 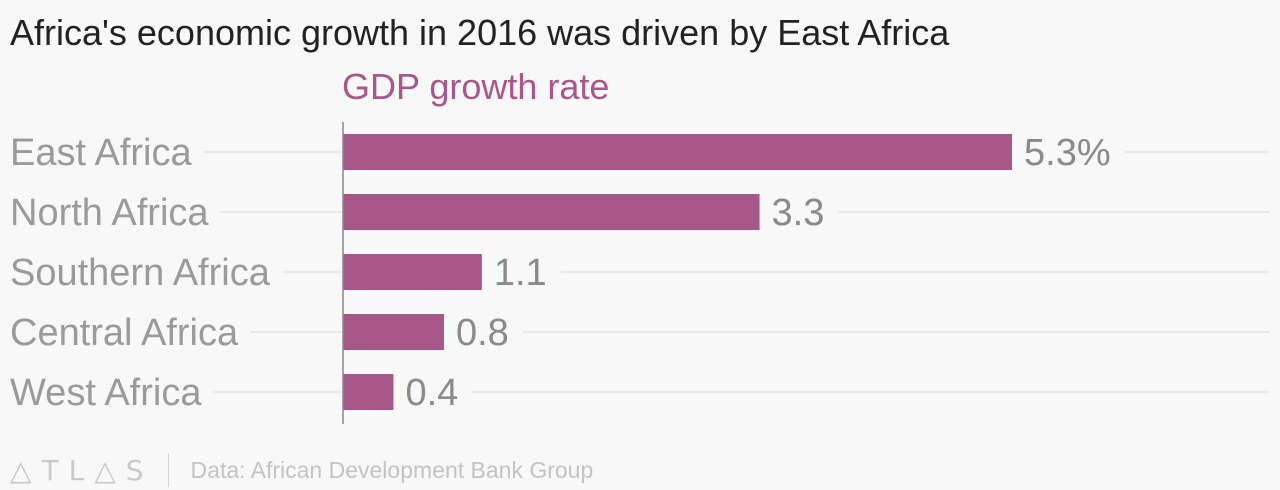 What do you see at coordinates (476, 86) in the screenshot?
I see `chart-subtitle: GDP growth rate` at bounding box center [476, 86].